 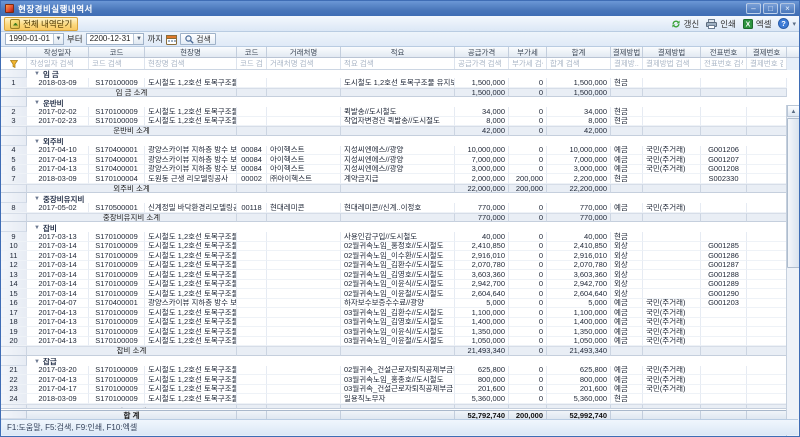 I want to click on row-number: 1, so click(x=14, y=83).